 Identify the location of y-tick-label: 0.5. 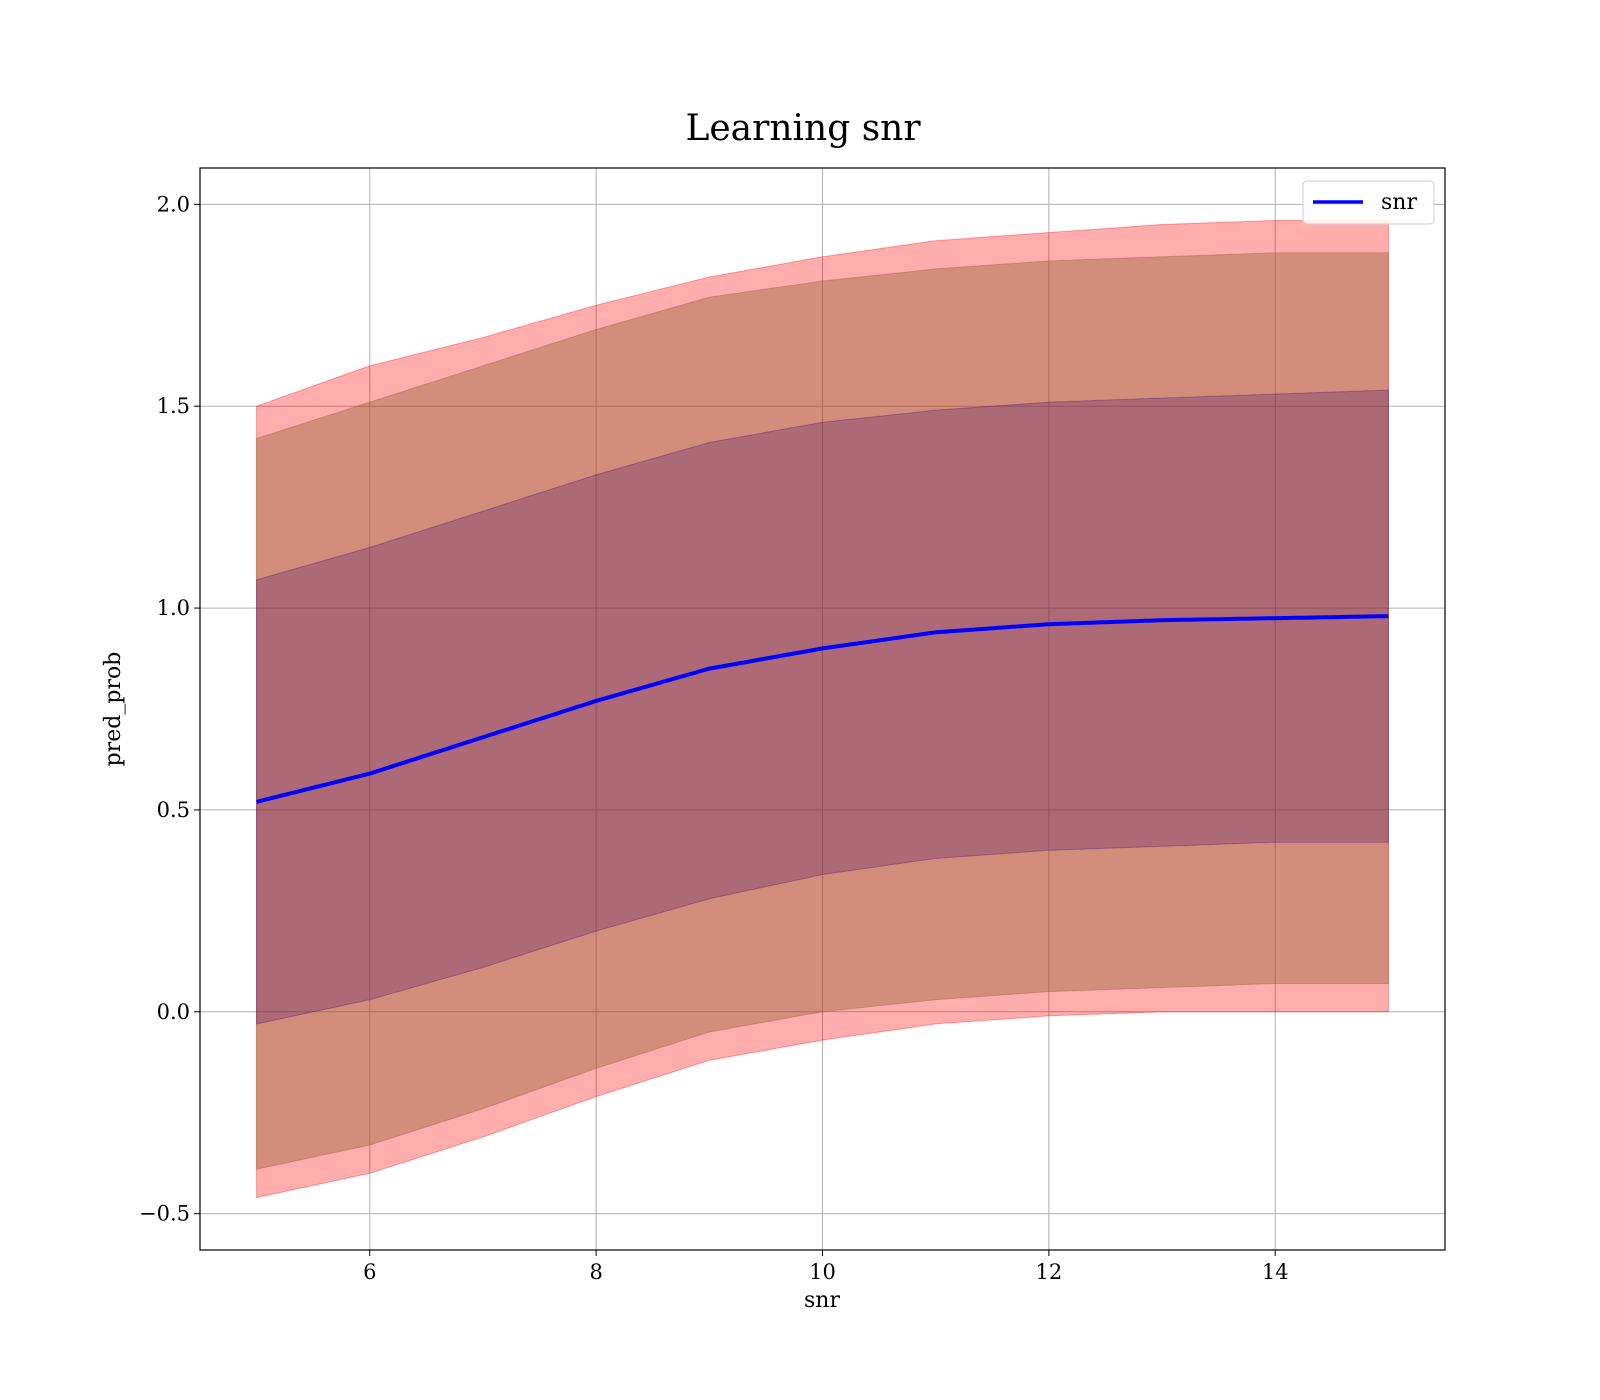
(173, 810).